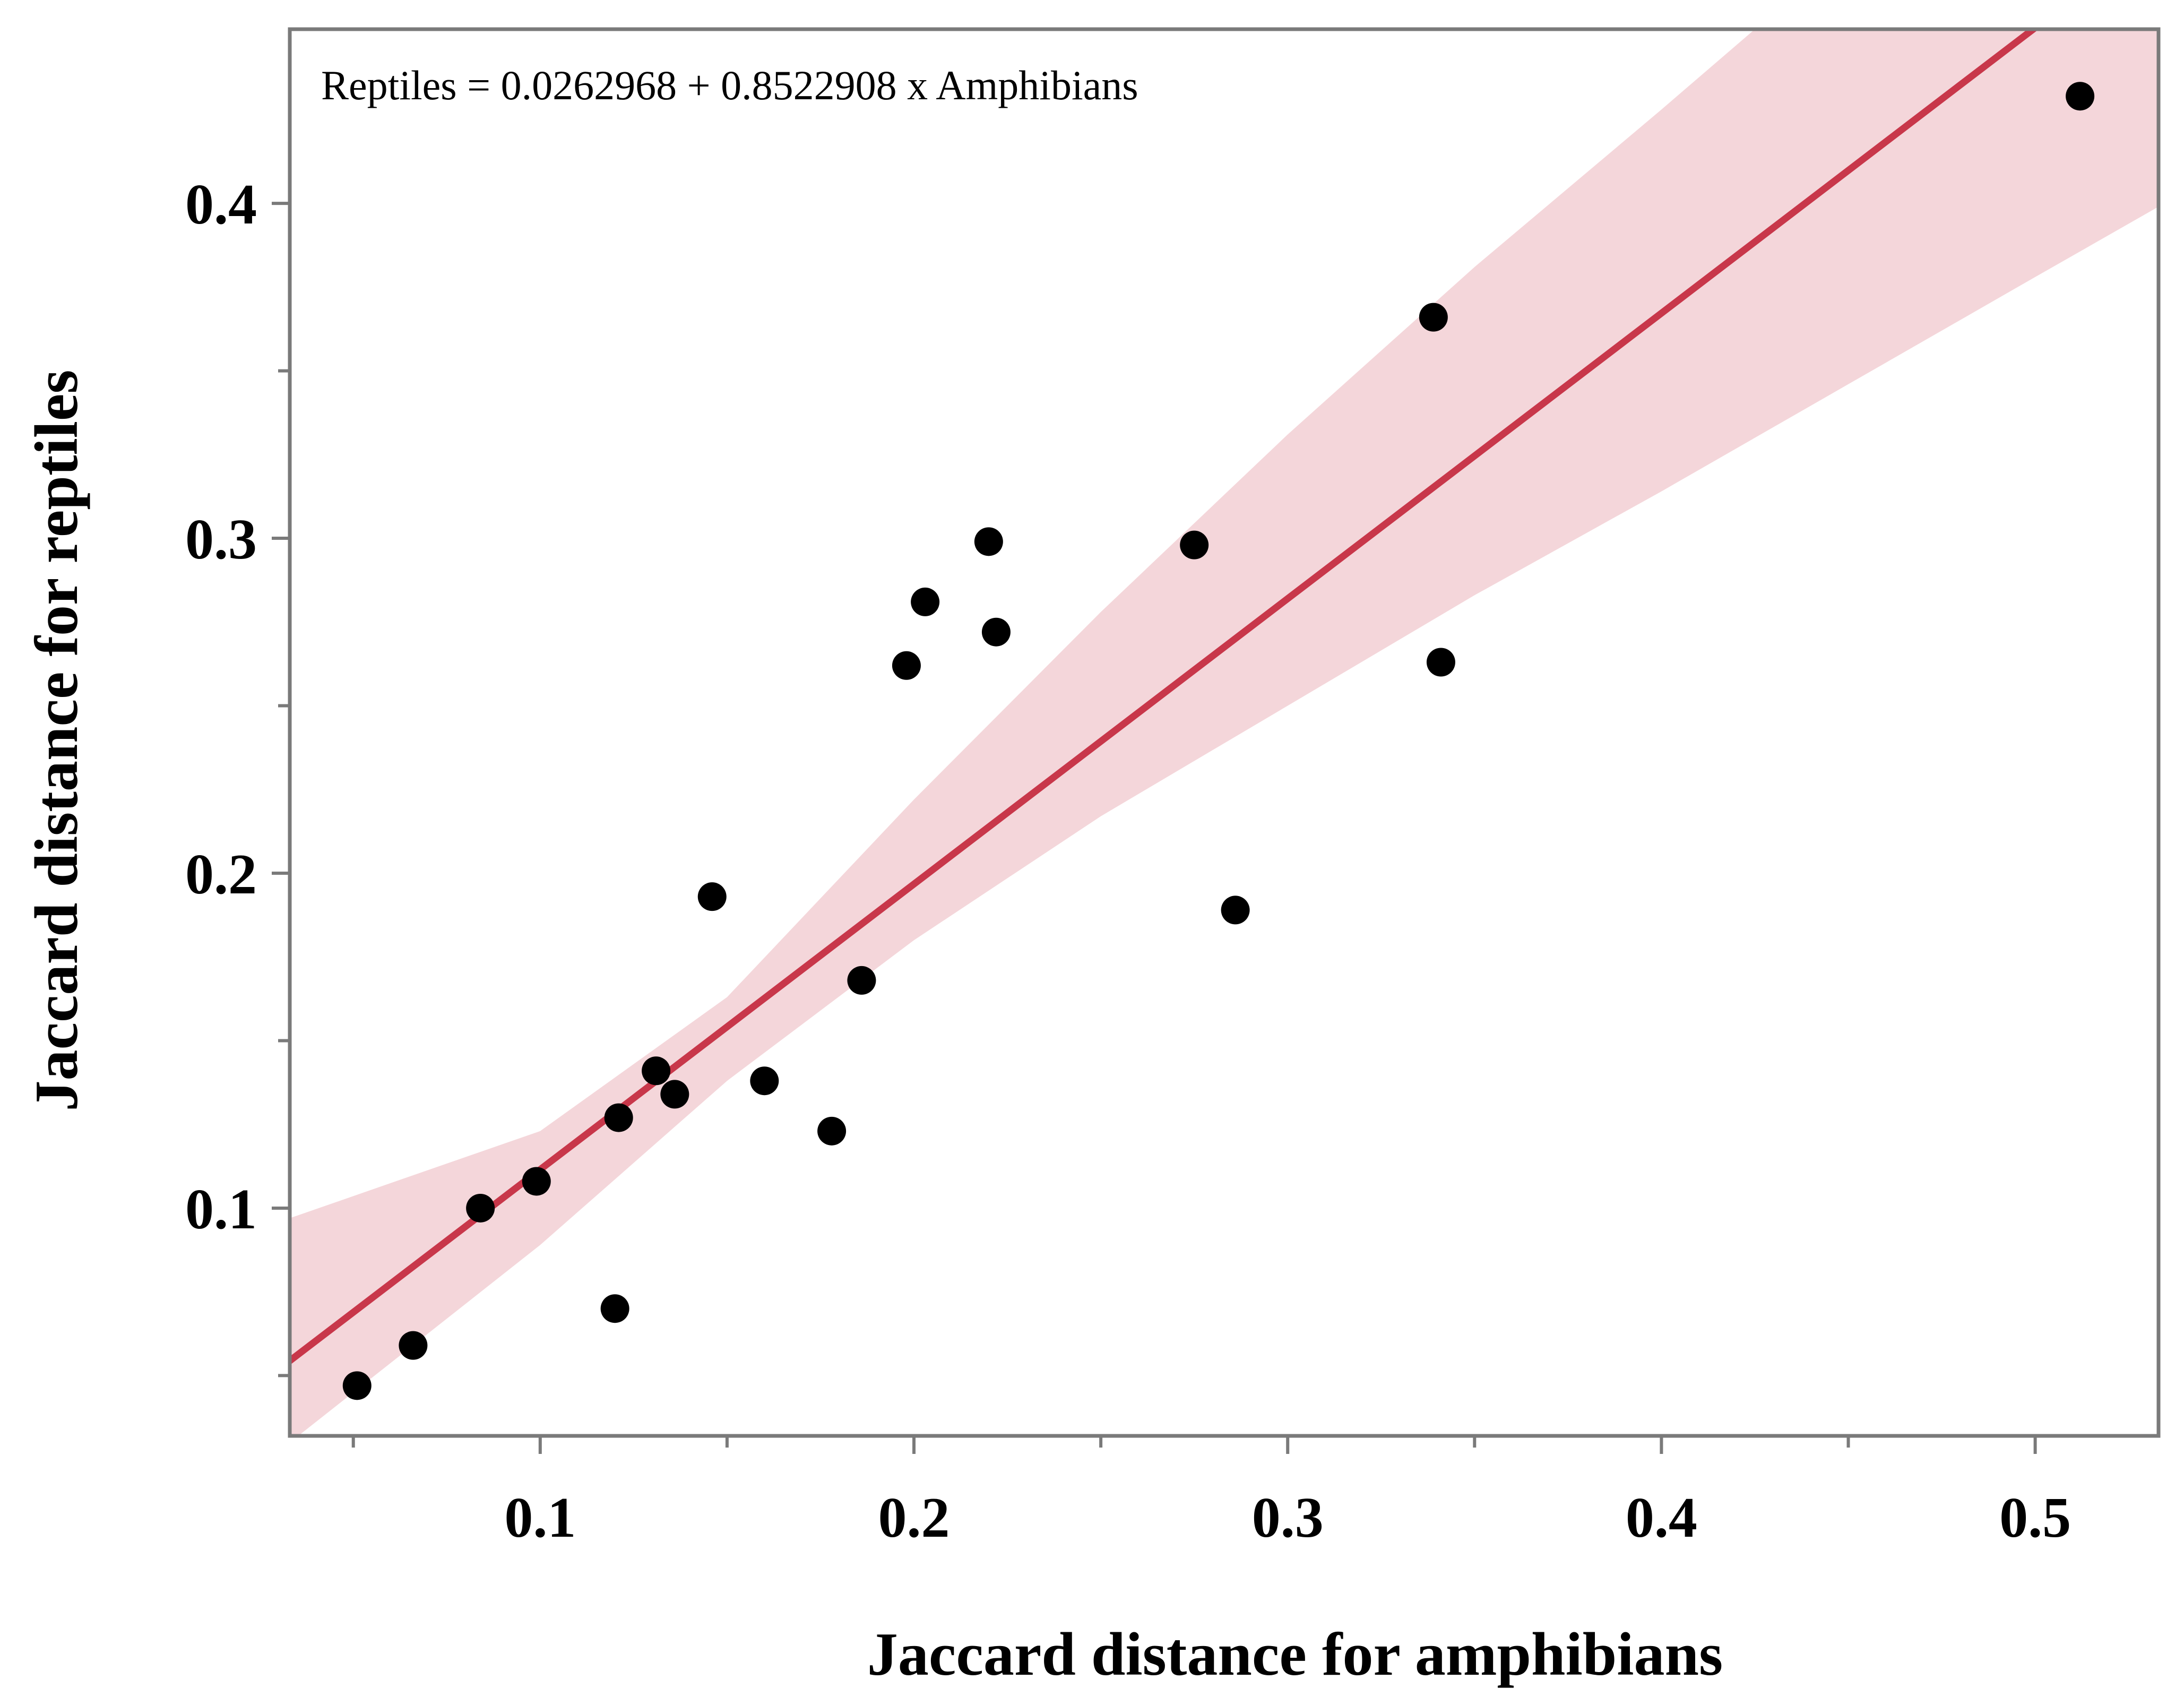 The width and height of the screenshot is (2184, 1705). I want to click on x-tick-label: 0.5, so click(2035, 1517).